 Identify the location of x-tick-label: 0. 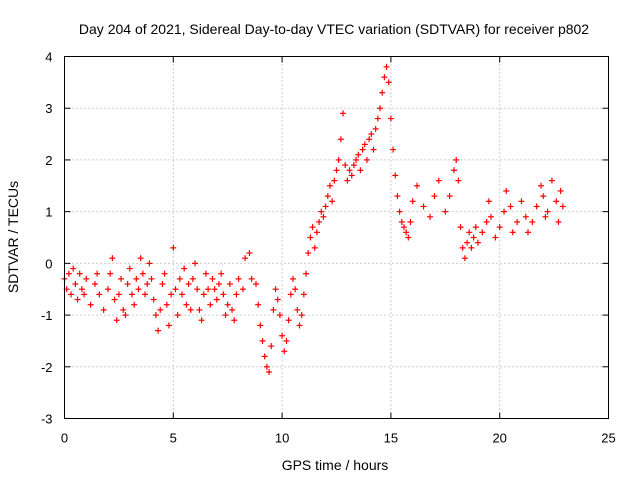
(64, 438).